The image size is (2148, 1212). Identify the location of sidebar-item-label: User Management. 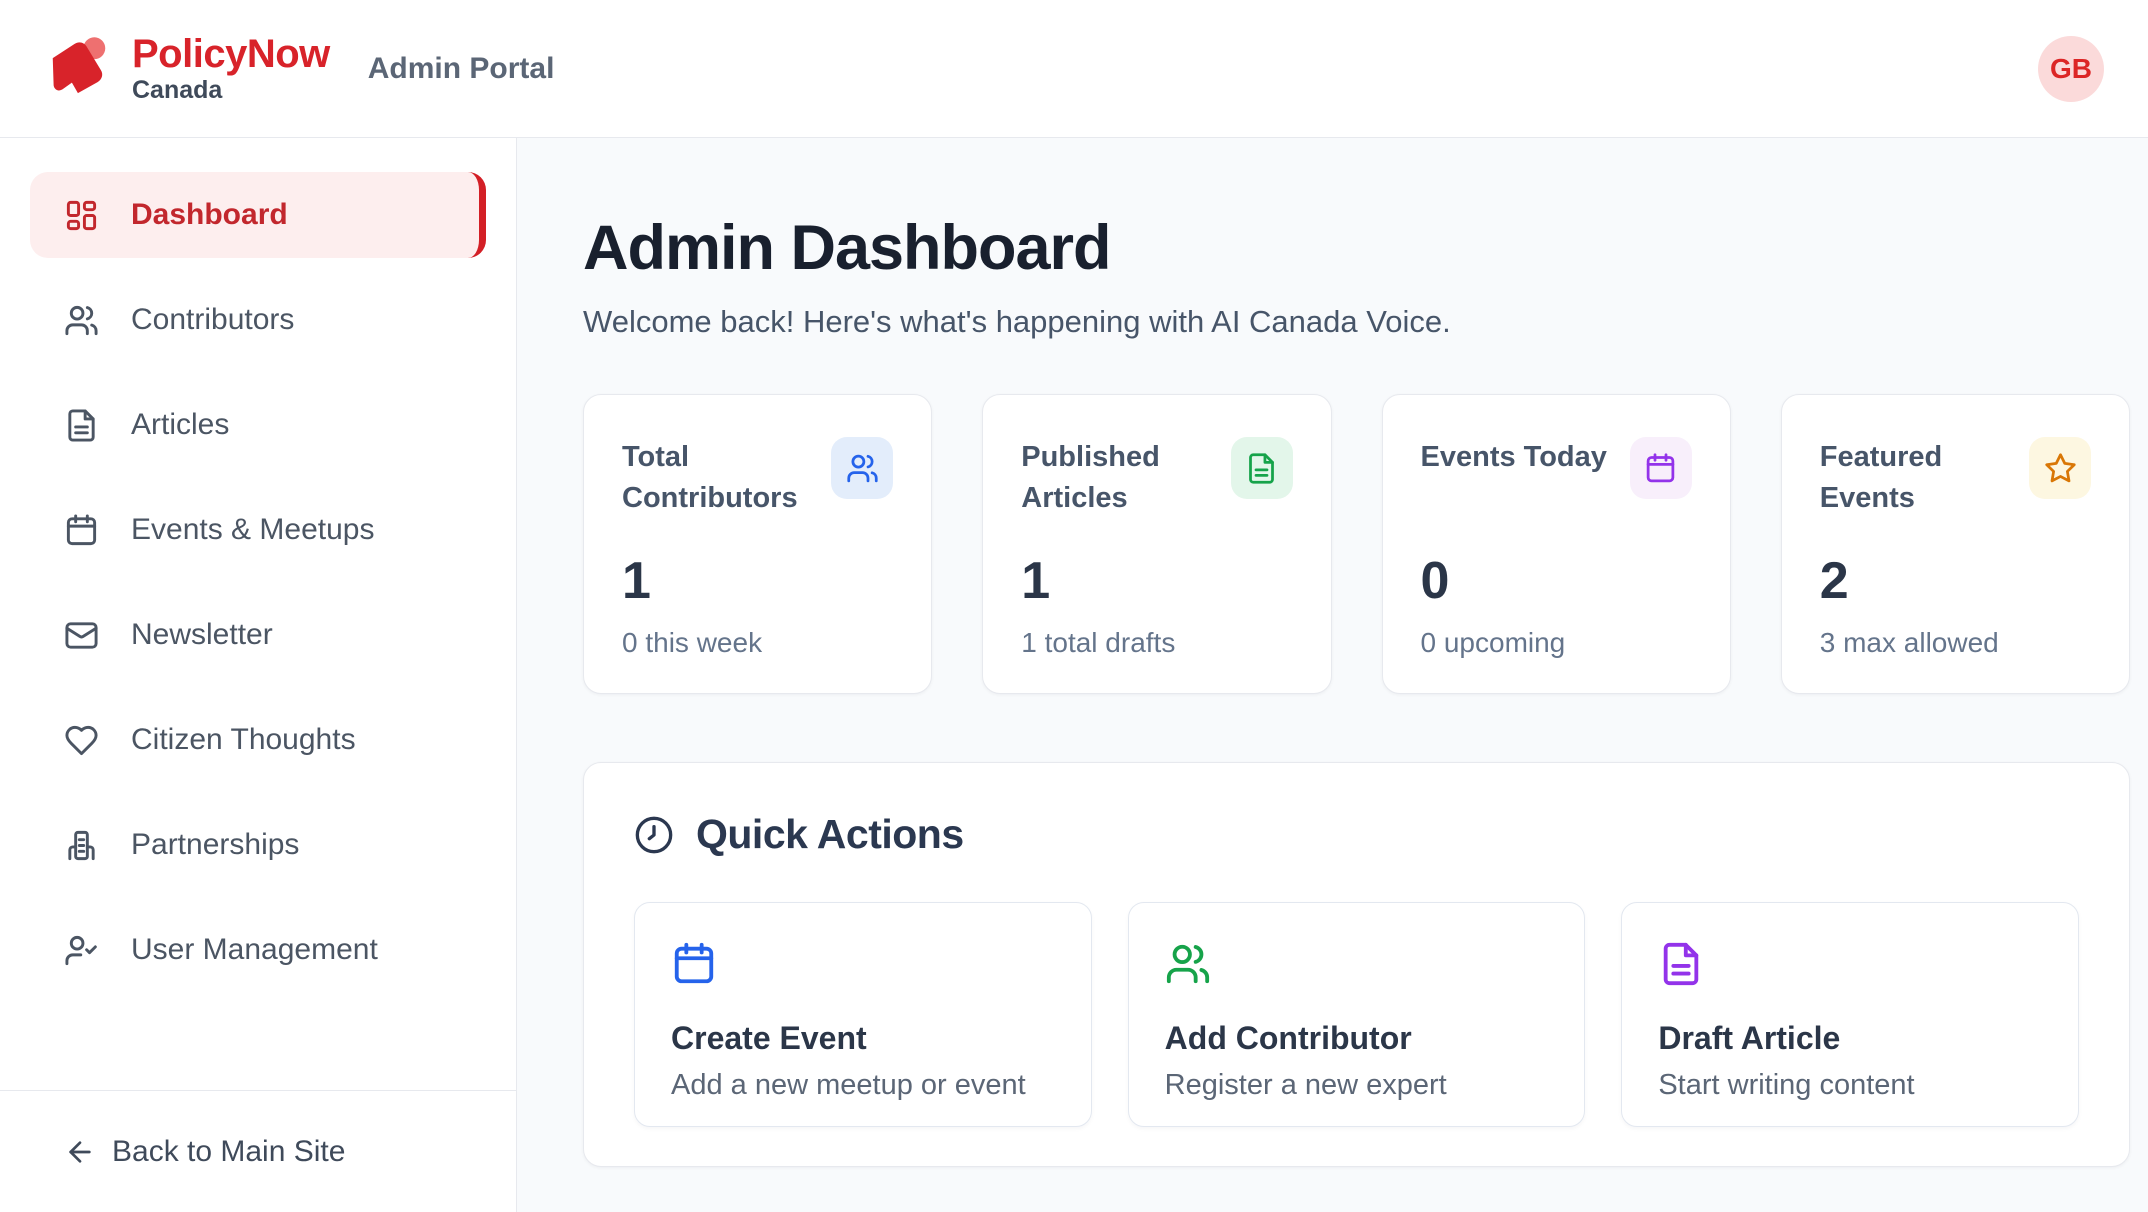
(254, 949).